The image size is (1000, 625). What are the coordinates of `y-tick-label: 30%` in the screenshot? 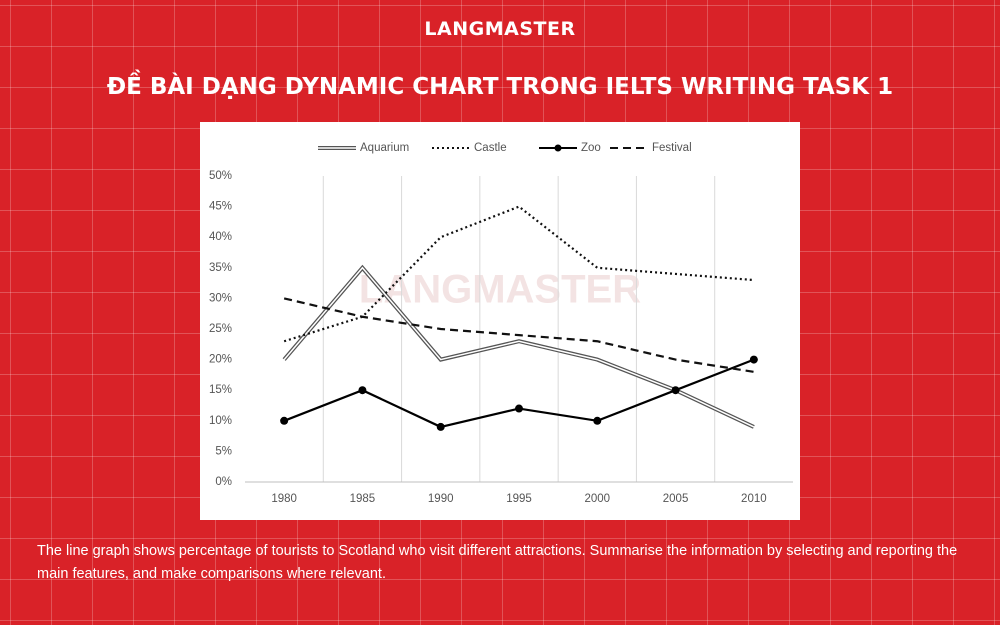 It's located at (220, 298).